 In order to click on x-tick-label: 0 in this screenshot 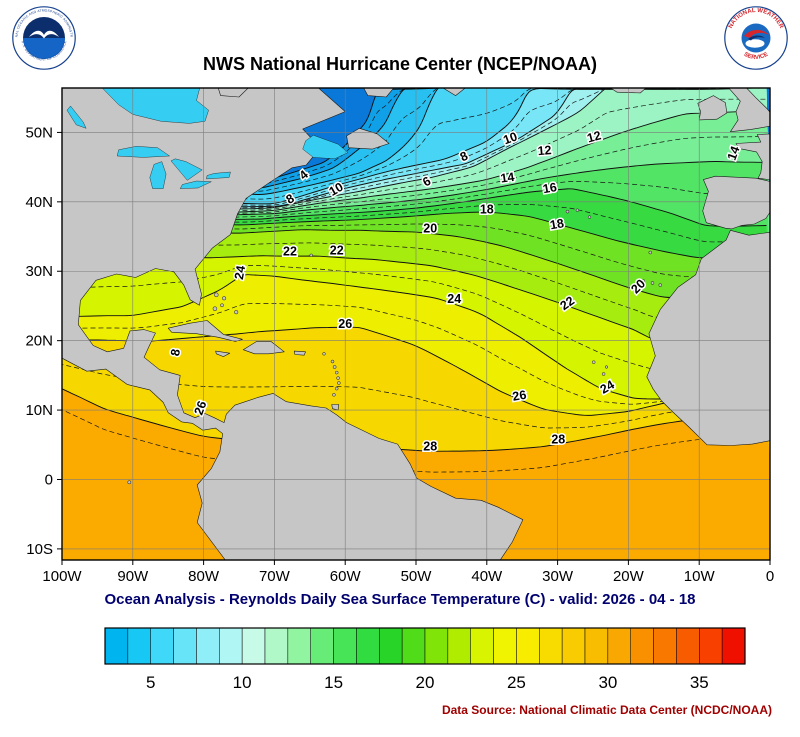, I will do `click(770, 576)`.